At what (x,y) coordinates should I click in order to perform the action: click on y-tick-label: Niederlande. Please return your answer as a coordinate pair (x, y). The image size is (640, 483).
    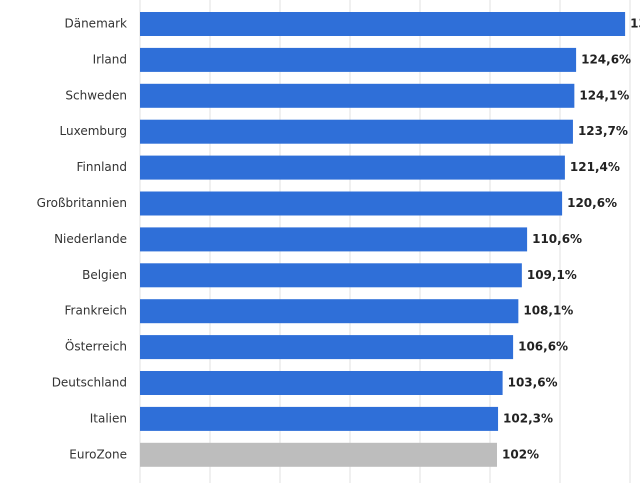
    Looking at the image, I should click on (90, 239).